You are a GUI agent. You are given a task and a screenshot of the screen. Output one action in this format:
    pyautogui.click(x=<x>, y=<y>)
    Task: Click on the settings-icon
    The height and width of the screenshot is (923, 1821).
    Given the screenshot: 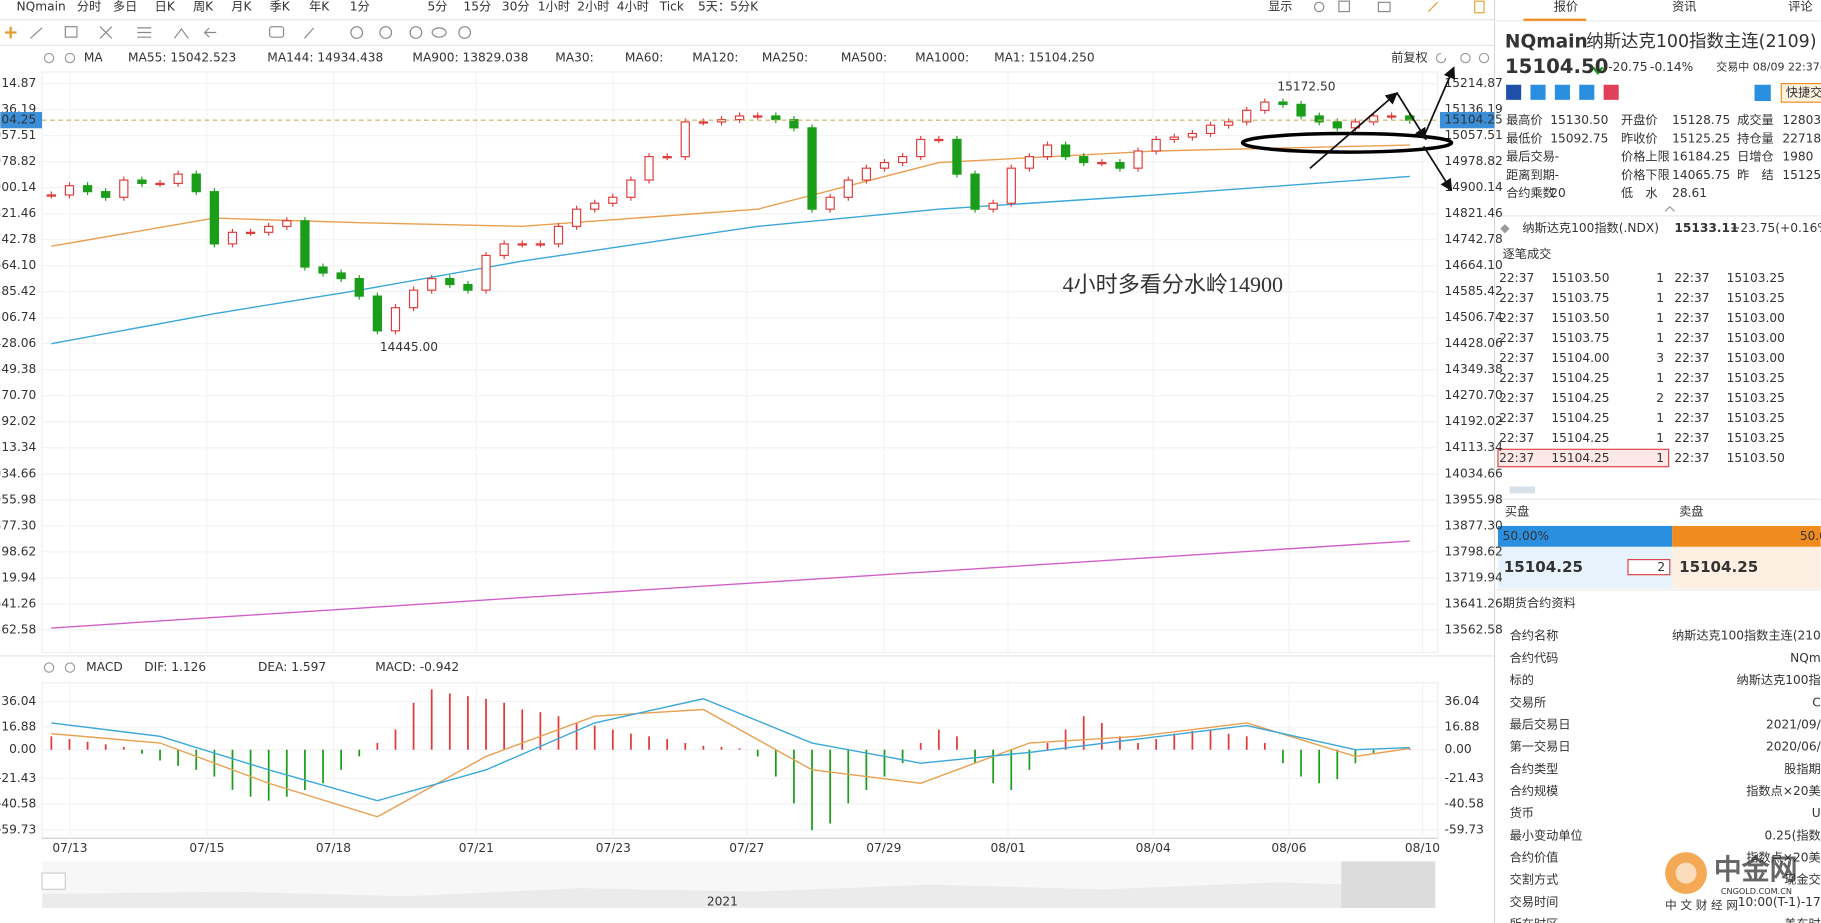 What is the action you would take?
    pyautogui.click(x=1319, y=7)
    